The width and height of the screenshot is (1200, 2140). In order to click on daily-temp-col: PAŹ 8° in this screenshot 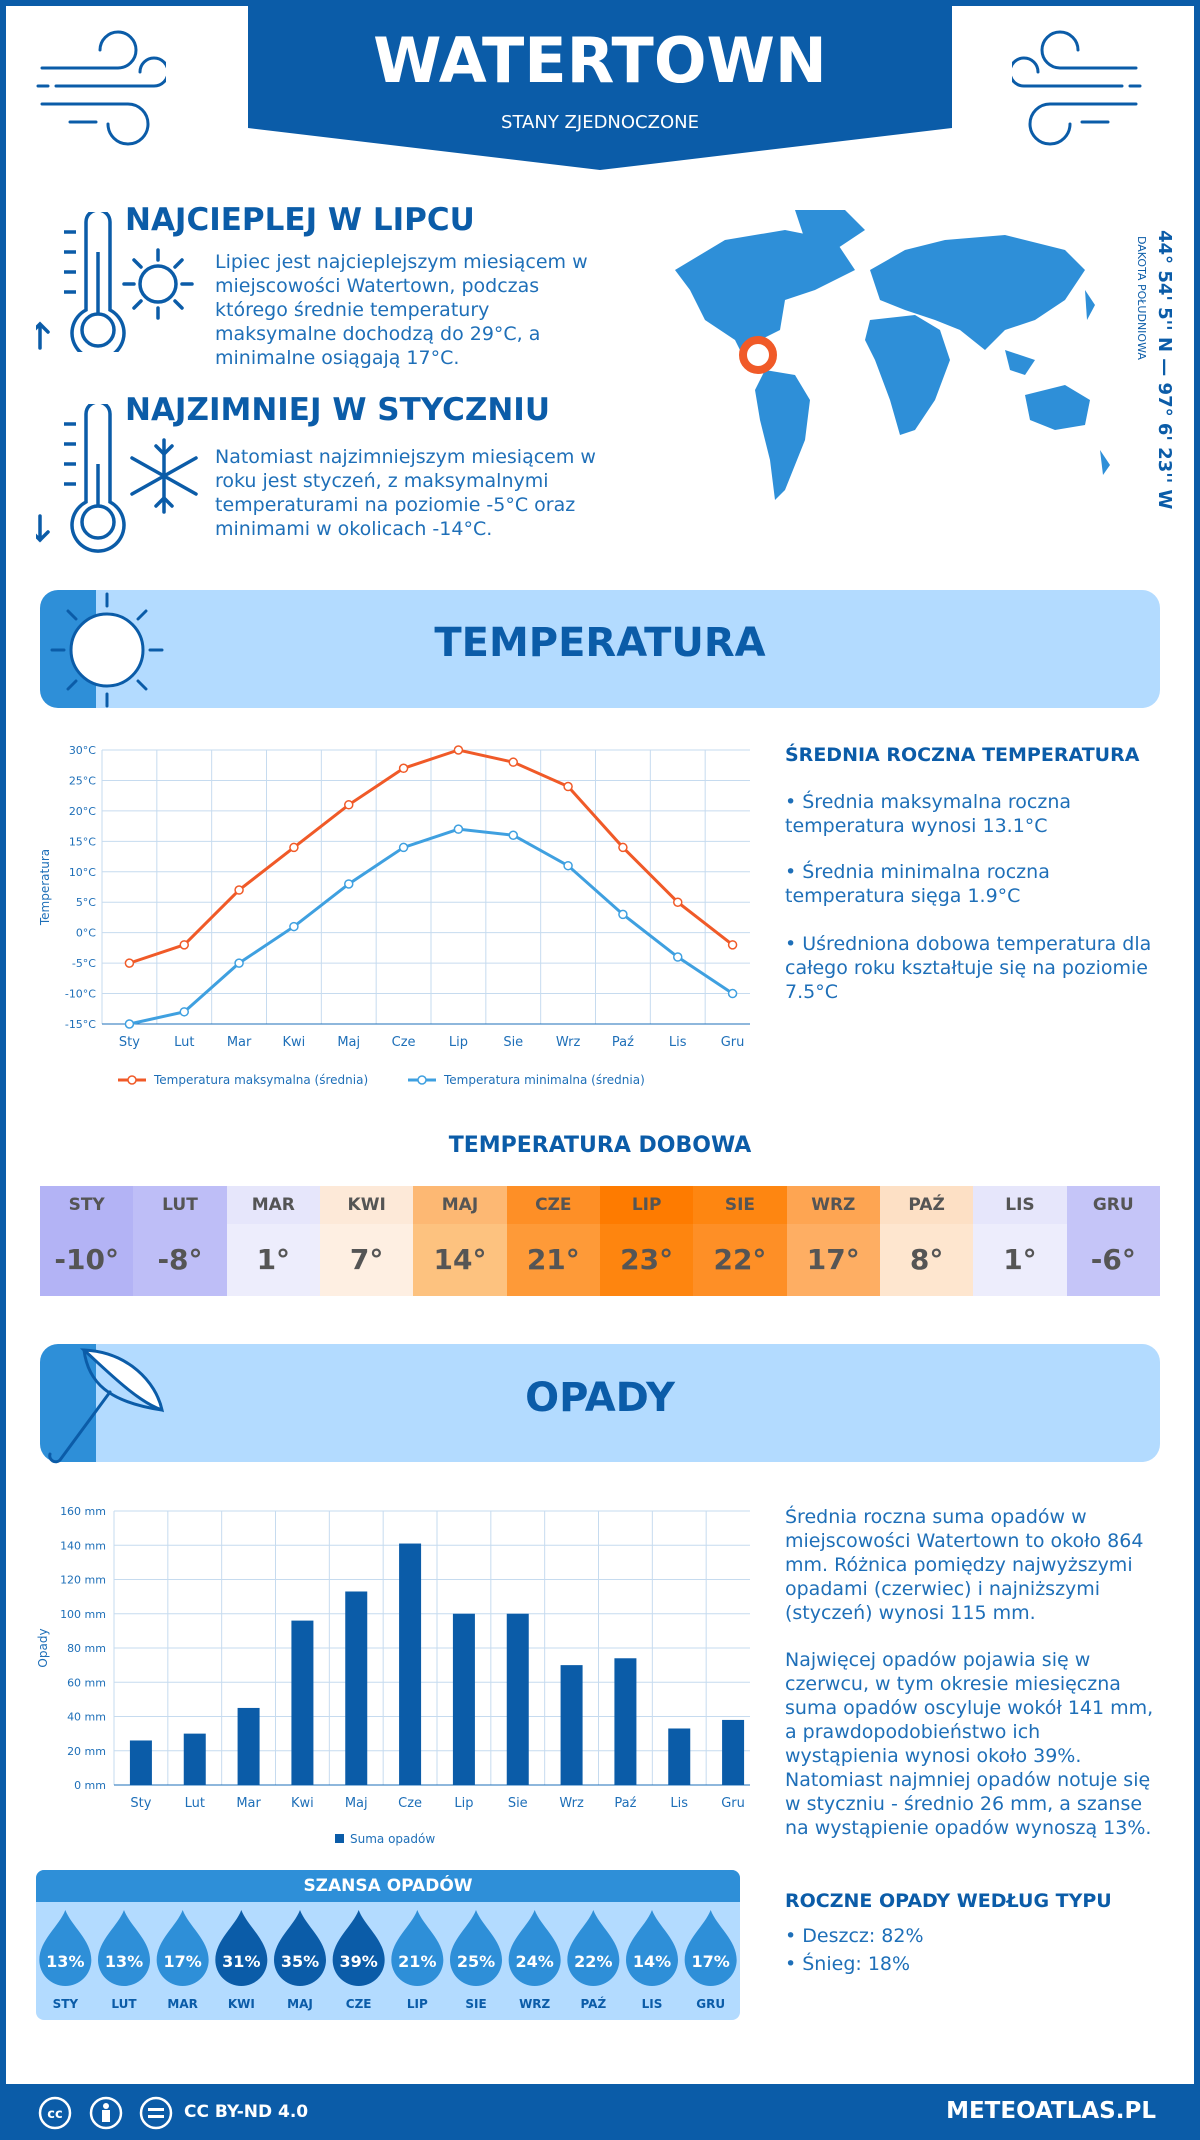, I will do `click(926, 1241)`.